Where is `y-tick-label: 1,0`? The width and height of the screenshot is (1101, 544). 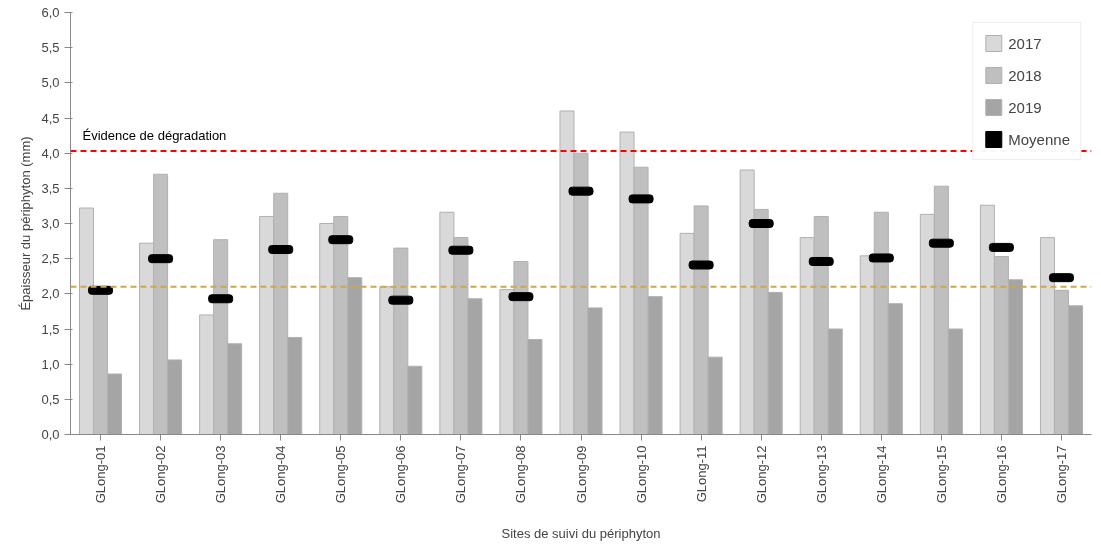
y-tick-label: 1,0 is located at coordinates (50, 364).